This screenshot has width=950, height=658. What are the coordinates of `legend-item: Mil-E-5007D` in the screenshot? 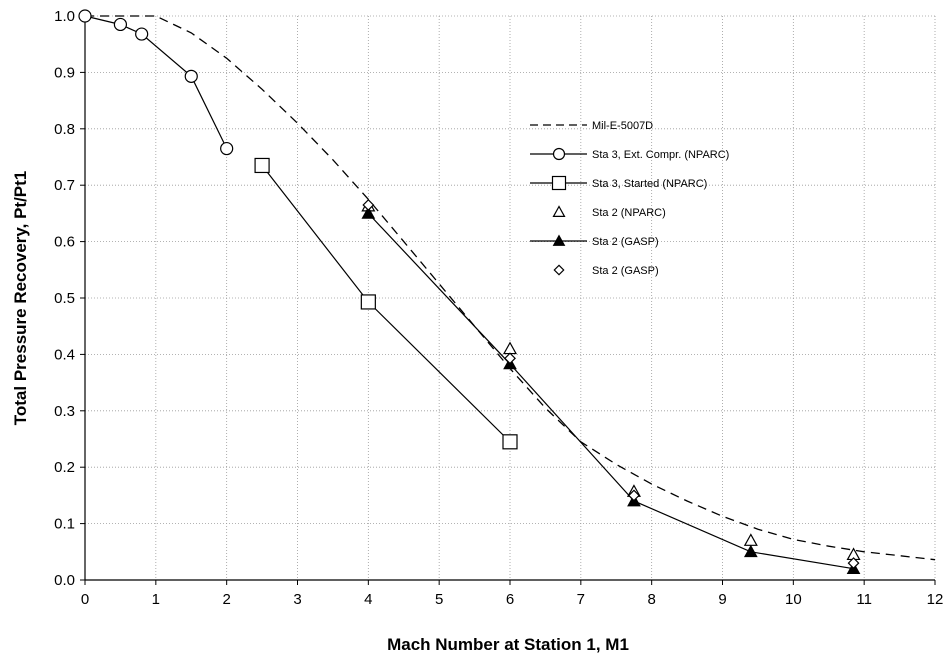 It's located at (591, 126).